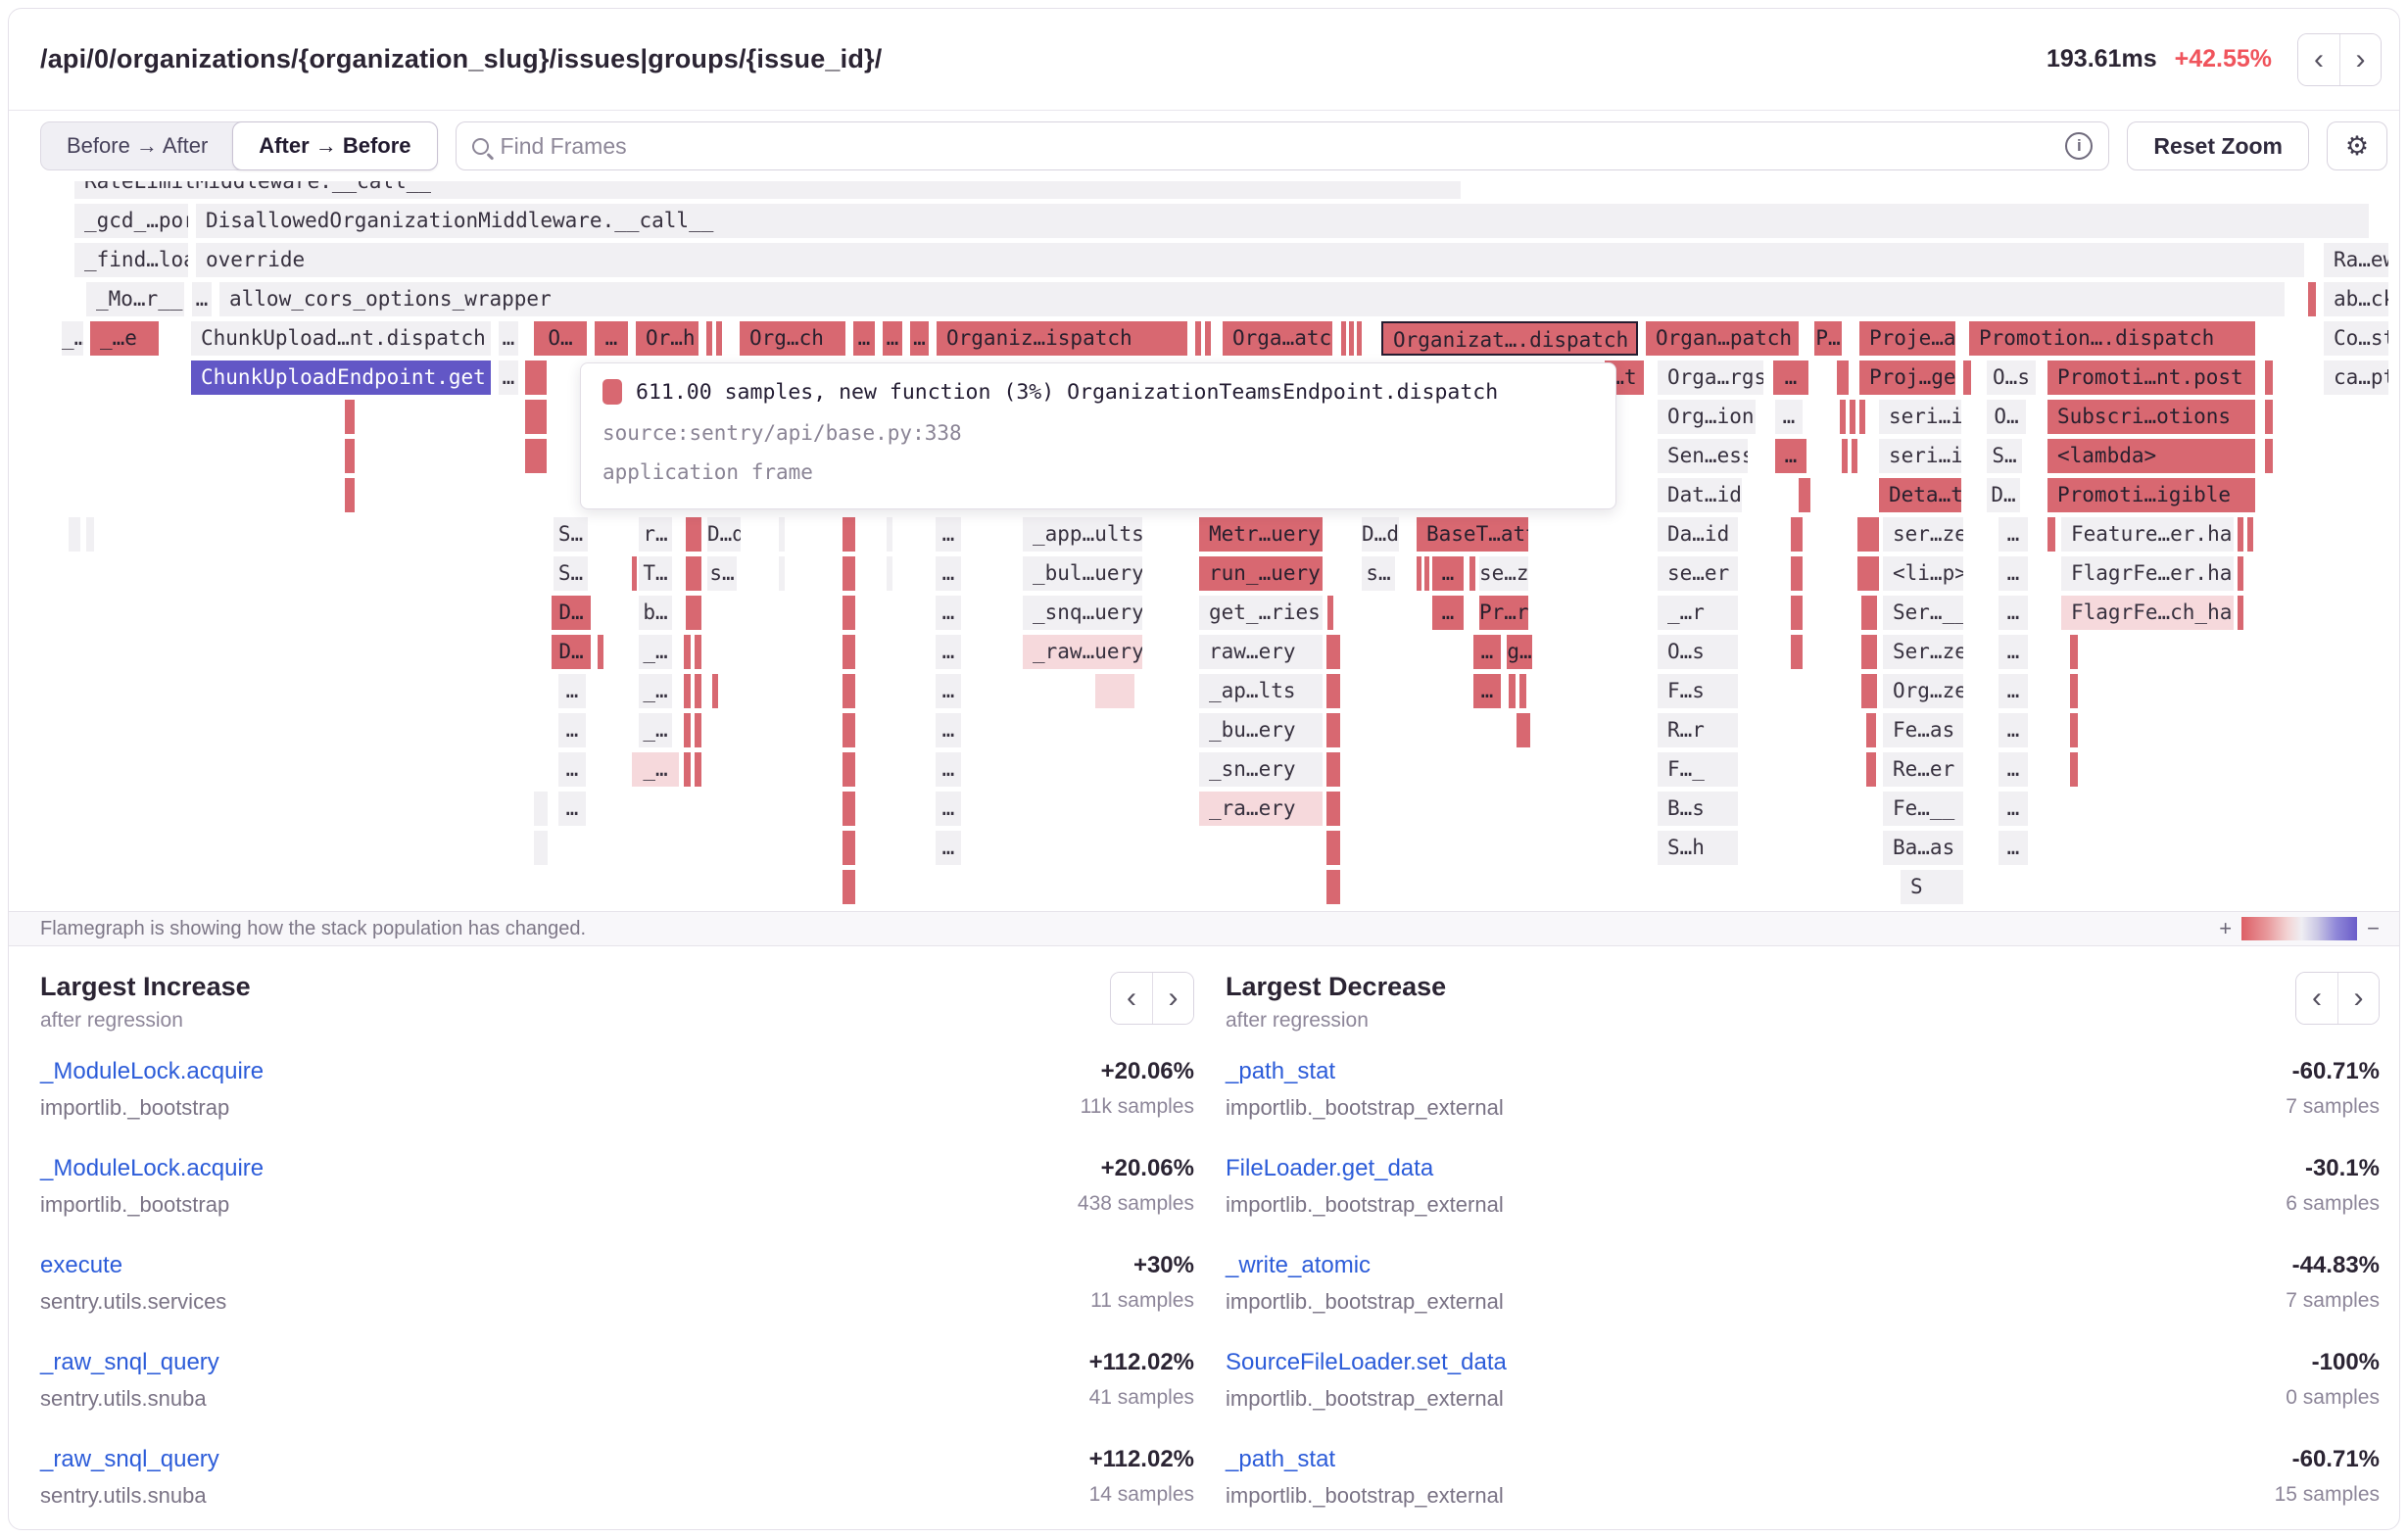 This screenshot has height=1538, width=2408. Describe the element at coordinates (2356, 338) in the screenshot. I see `flame-frame: Co…st` at that location.